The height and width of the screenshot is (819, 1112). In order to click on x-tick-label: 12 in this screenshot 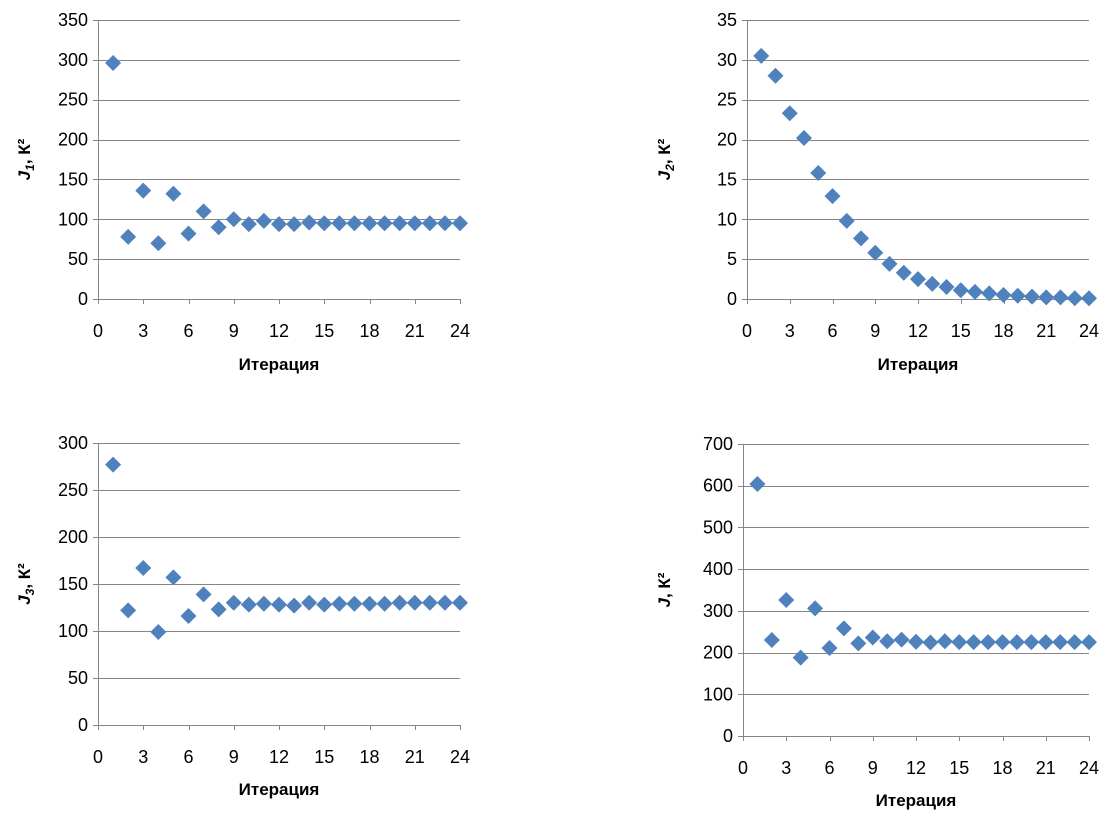, I will do `click(279, 331)`.